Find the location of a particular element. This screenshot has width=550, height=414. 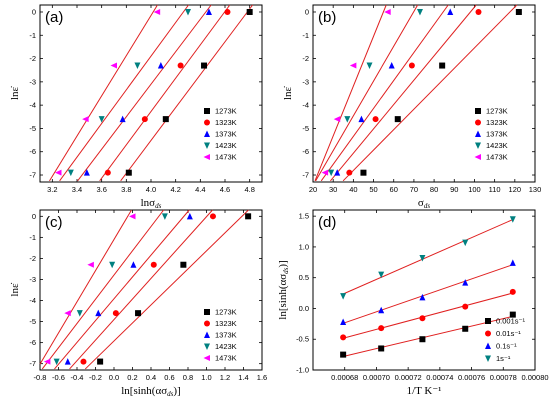

series-0.001s⁻¹ is located at coordinates (428, 334).